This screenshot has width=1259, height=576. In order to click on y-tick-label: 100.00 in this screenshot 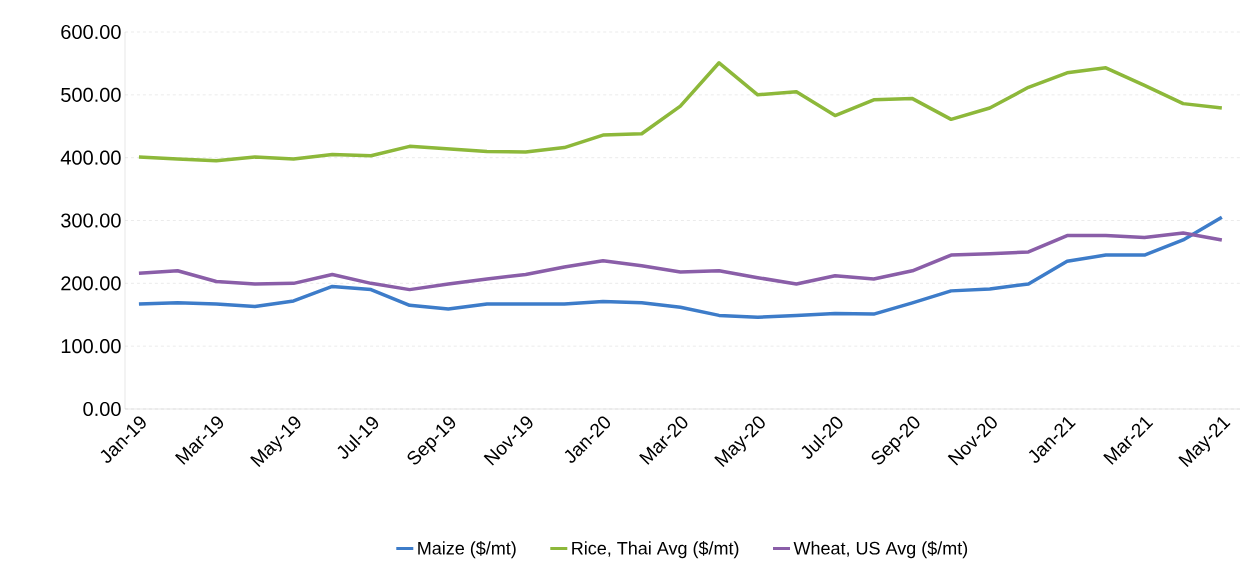, I will do `click(91, 346)`.